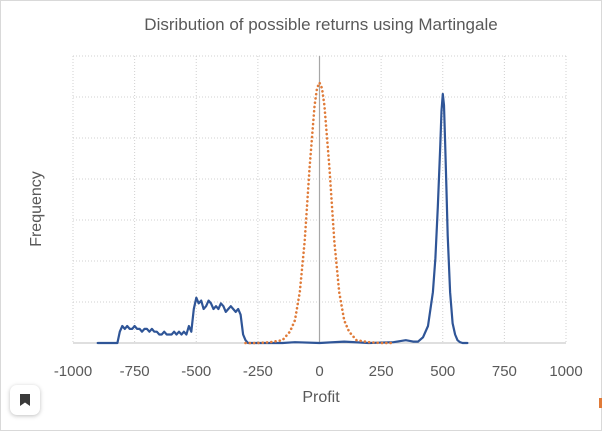 This screenshot has height=432, width=602. I want to click on y-axis-title: Frequency, so click(36, 209).